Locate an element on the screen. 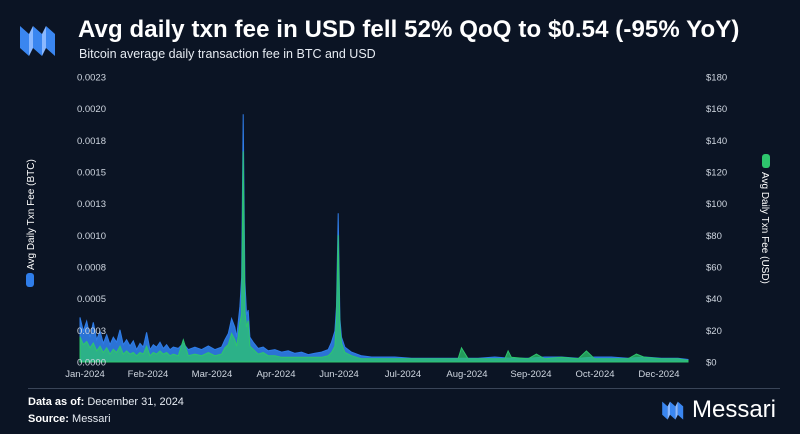  left-tick-label: 0.0023 is located at coordinates (91, 78).